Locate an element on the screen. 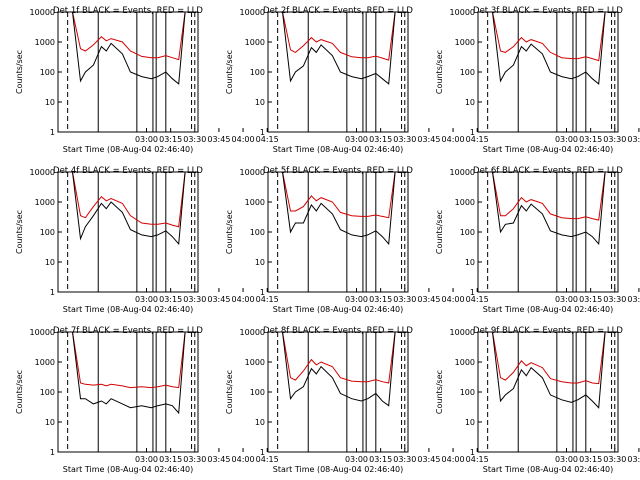 The width and height of the screenshot is (640, 480). panel-title: Det 1f BLACK = Events, RED = LLD is located at coordinates (128, 11).